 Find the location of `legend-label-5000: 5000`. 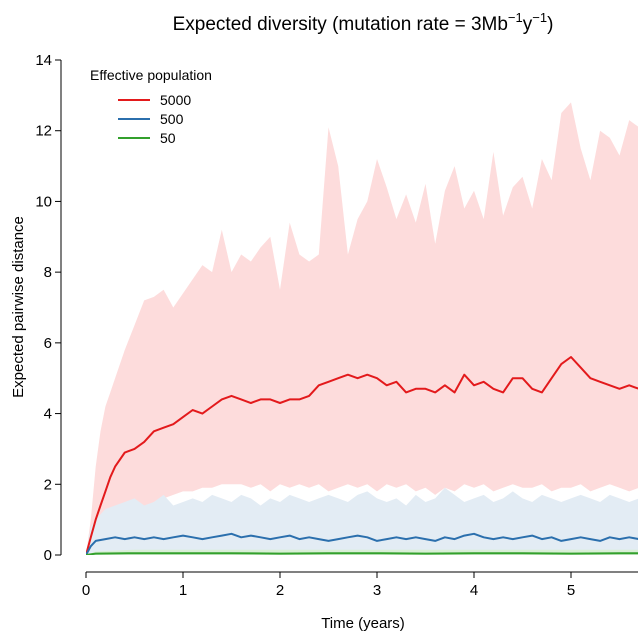

legend-label-5000: 5000 is located at coordinates (175, 100).